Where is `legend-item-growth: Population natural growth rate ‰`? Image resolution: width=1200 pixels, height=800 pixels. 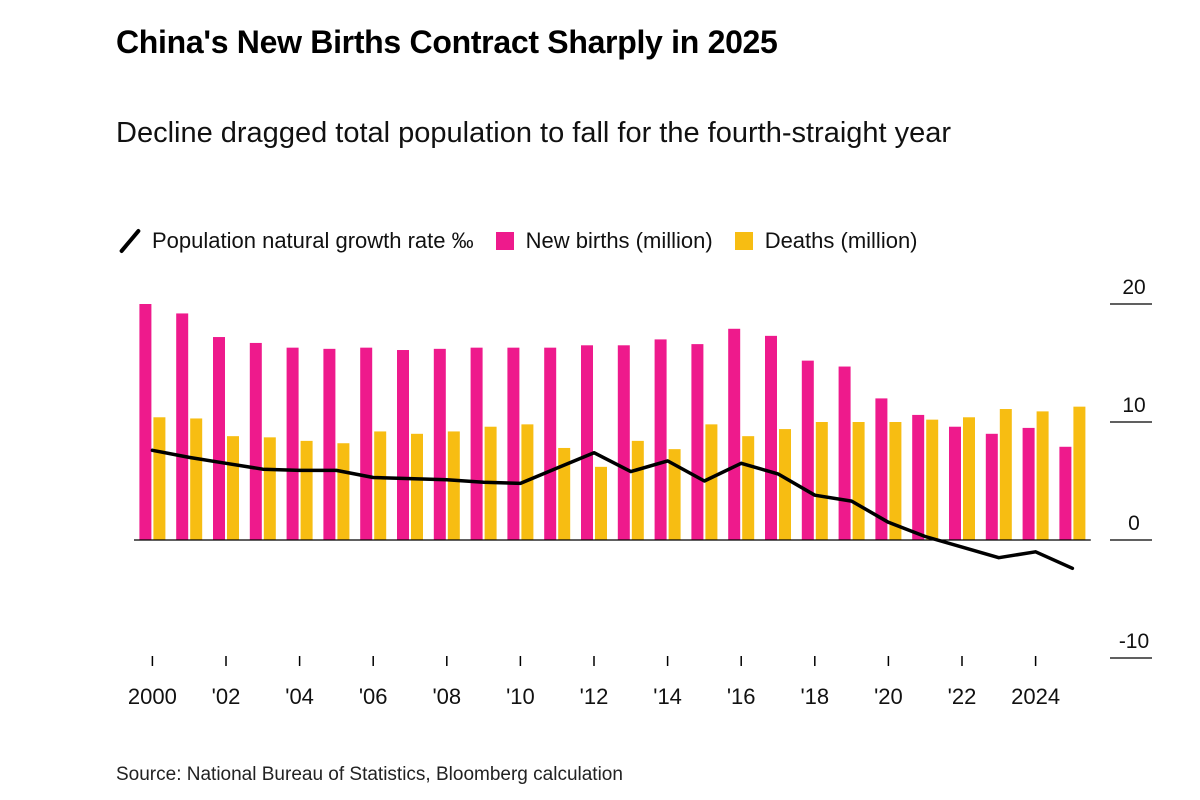
legend-item-growth: Population natural growth rate ‰ is located at coordinates (295, 241).